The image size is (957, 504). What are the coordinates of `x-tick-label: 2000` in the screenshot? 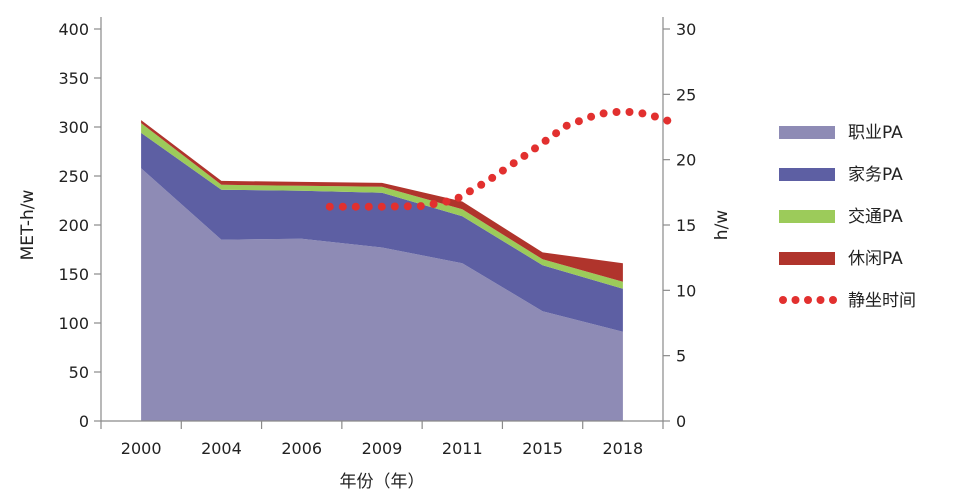 It's located at (141, 448).